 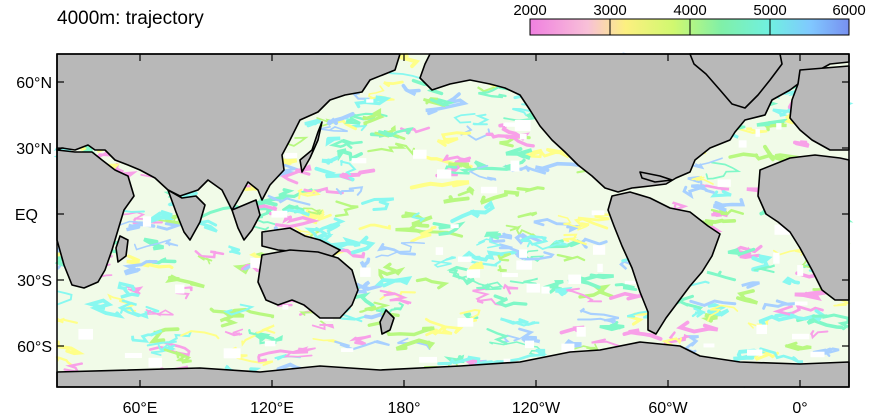 I want to click on colorbar-label-5000: 5000, so click(x=769, y=10).